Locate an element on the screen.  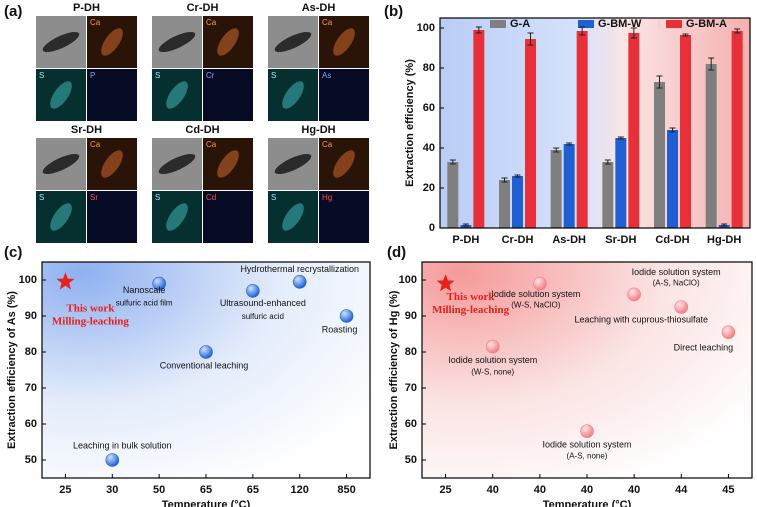
panel-label: (c) is located at coordinates (13, 252).